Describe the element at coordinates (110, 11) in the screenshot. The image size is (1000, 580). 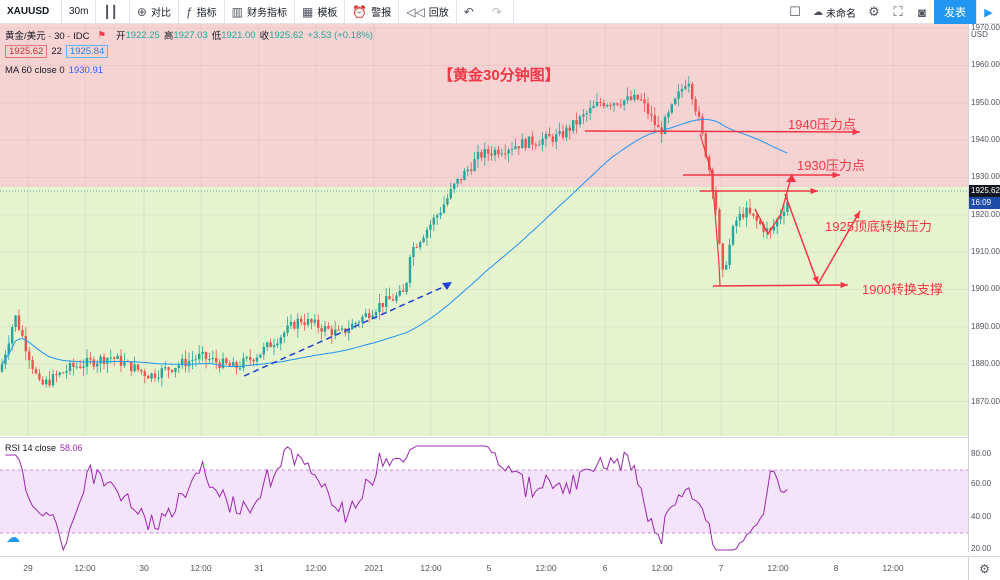
I see `candle-icon: ┃┃` at that location.